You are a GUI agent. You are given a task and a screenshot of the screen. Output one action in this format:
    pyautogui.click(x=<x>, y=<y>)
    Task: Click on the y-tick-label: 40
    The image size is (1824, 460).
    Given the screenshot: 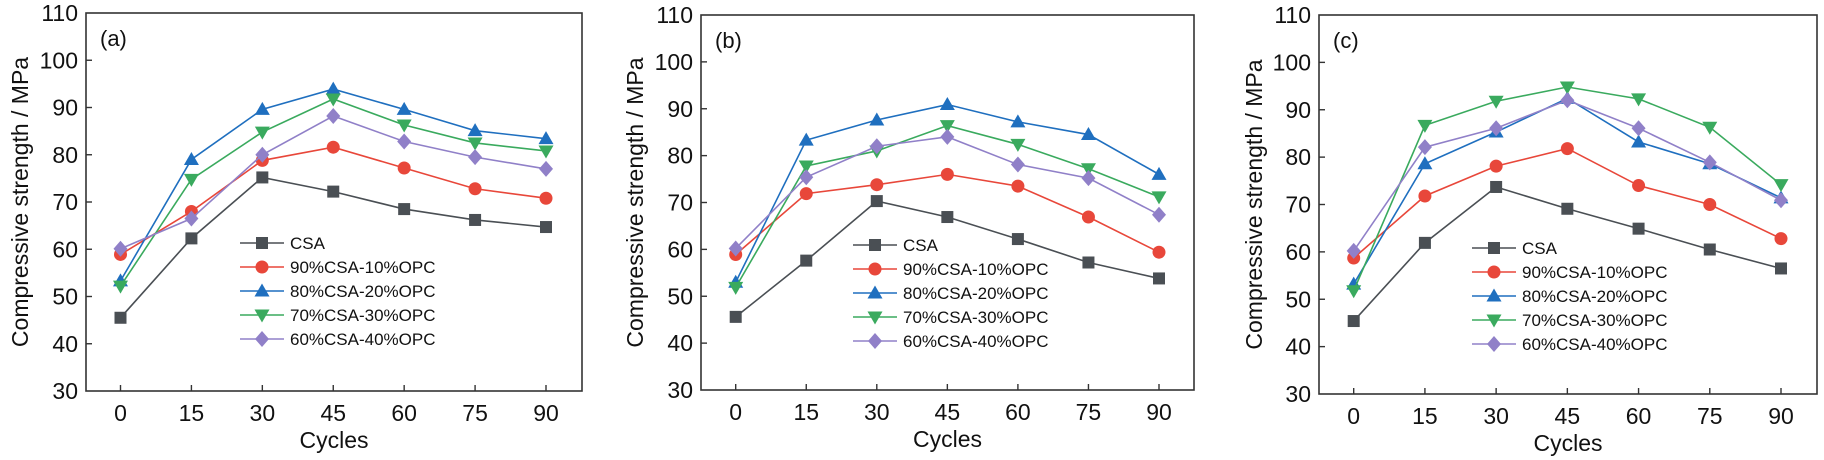 What is the action you would take?
    pyautogui.click(x=680, y=343)
    